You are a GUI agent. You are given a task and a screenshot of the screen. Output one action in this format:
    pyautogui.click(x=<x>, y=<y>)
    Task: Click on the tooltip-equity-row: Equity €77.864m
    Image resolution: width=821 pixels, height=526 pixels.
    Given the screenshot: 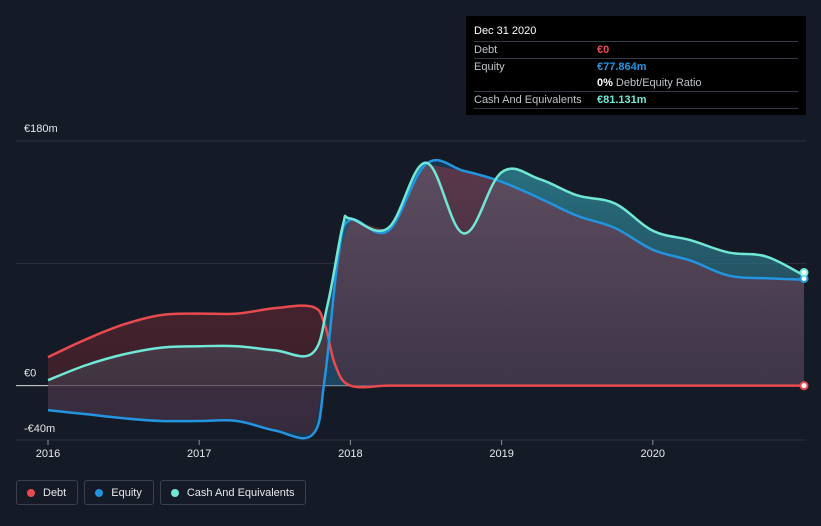 What is the action you would take?
    pyautogui.click(x=636, y=67)
    